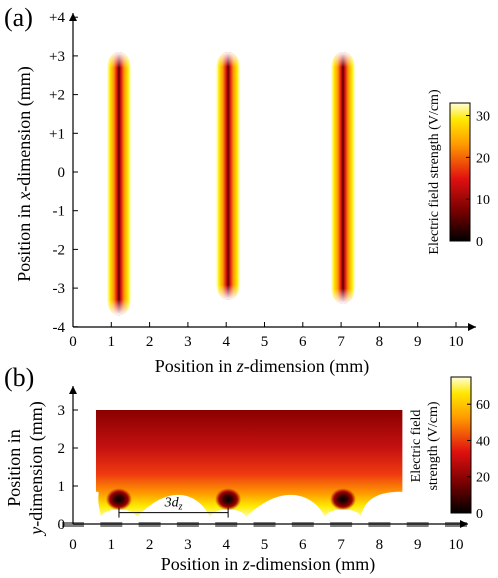 Image resolution: width=498 pixels, height=578 pixels. What do you see at coordinates (262, 366) in the screenshot?
I see `panel-a-x-axis-label: Position in z-dimension (mm)` at bounding box center [262, 366].